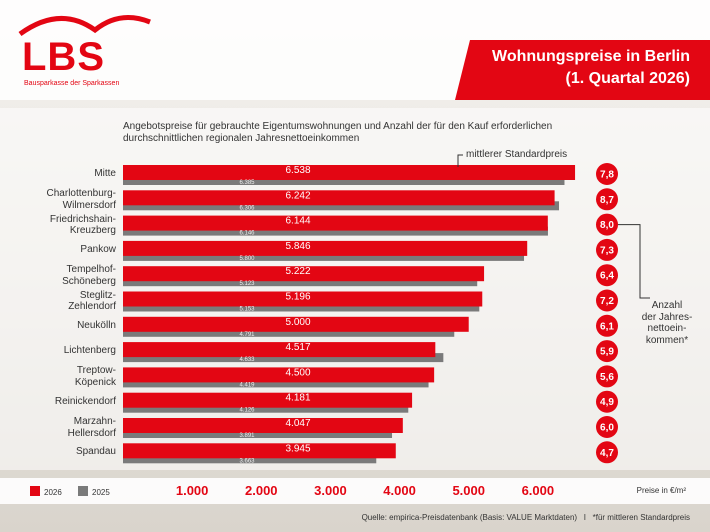  Describe the element at coordinates (247, 461) in the screenshot. I see `value-label-2025: 3.663` at that location.